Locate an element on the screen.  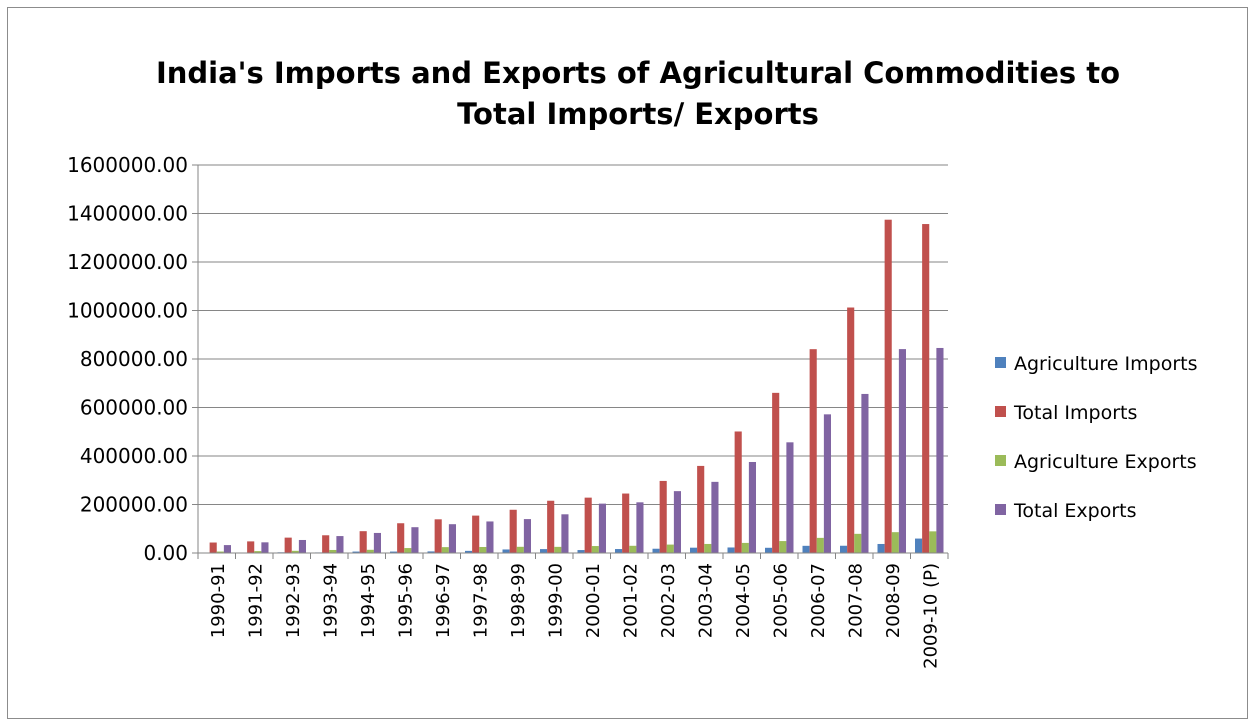
y-tick-label: 200000.00 is located at coordinates (134, 505).